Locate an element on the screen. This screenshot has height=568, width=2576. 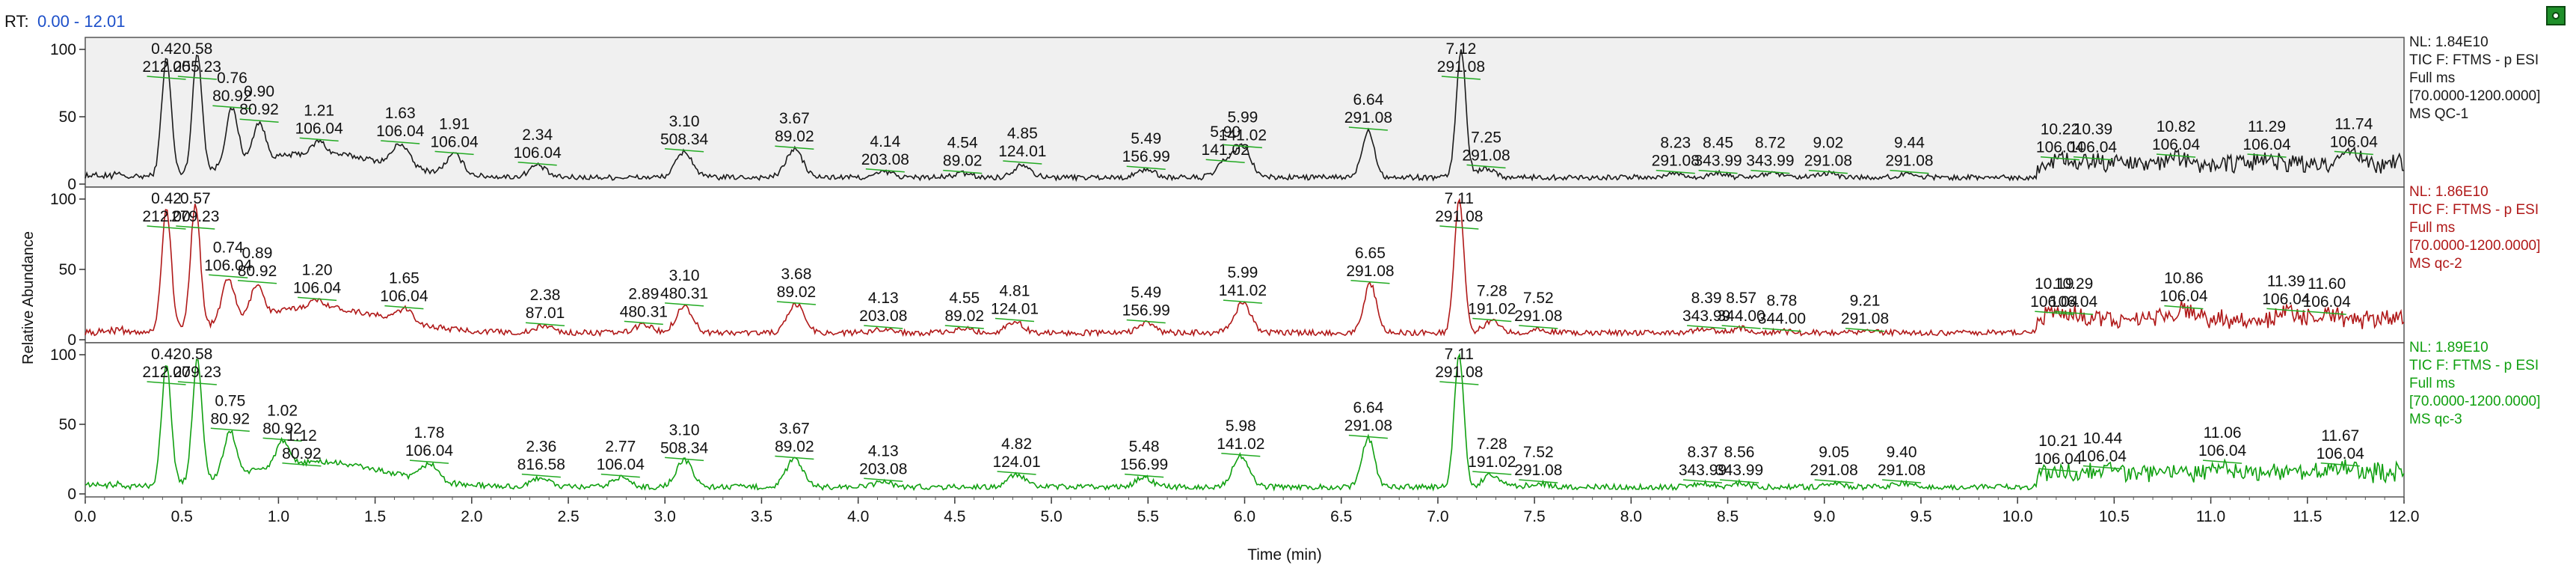
peak-rt-label: 3.67 is located at coordinates (794, 429).